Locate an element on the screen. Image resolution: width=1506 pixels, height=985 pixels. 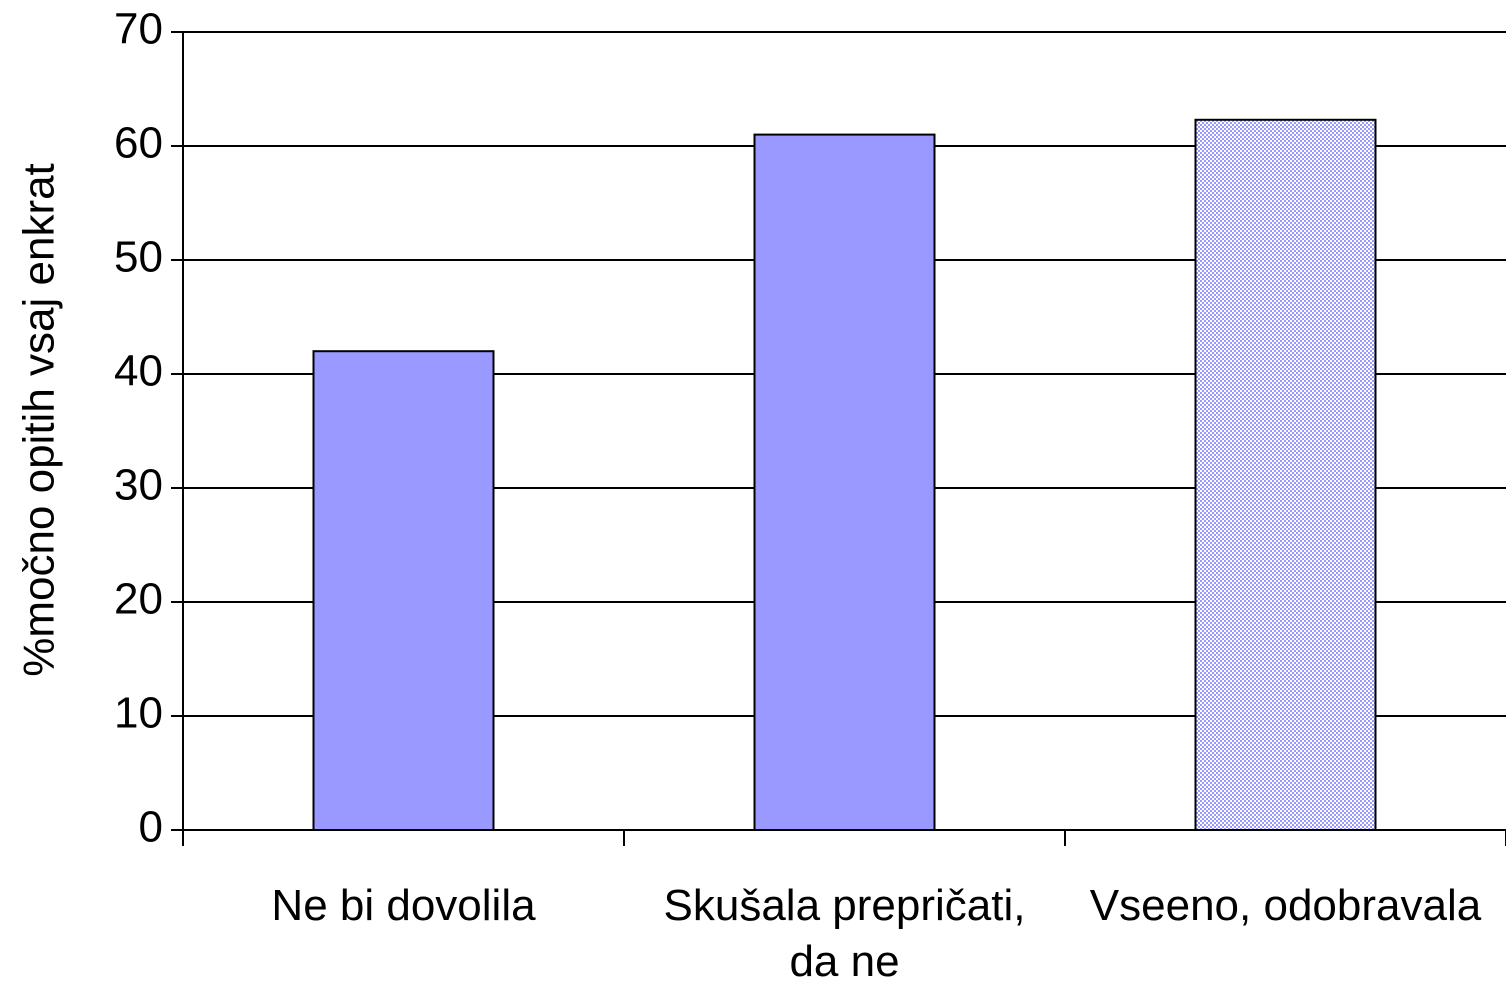
y-tick-label: 10 is located at coordinates (138, 713).